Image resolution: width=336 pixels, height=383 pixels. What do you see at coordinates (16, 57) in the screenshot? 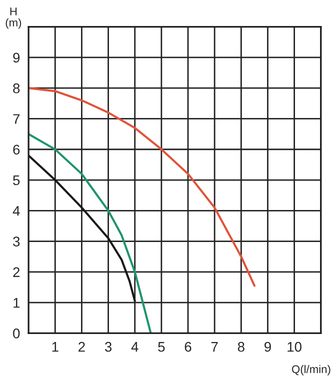
I see `y-tick-label: 9` at bounding box center [16, 57].